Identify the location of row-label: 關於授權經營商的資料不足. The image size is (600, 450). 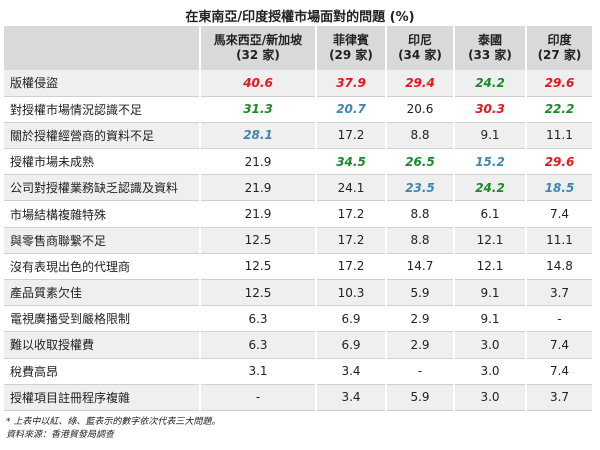
(102, 136).